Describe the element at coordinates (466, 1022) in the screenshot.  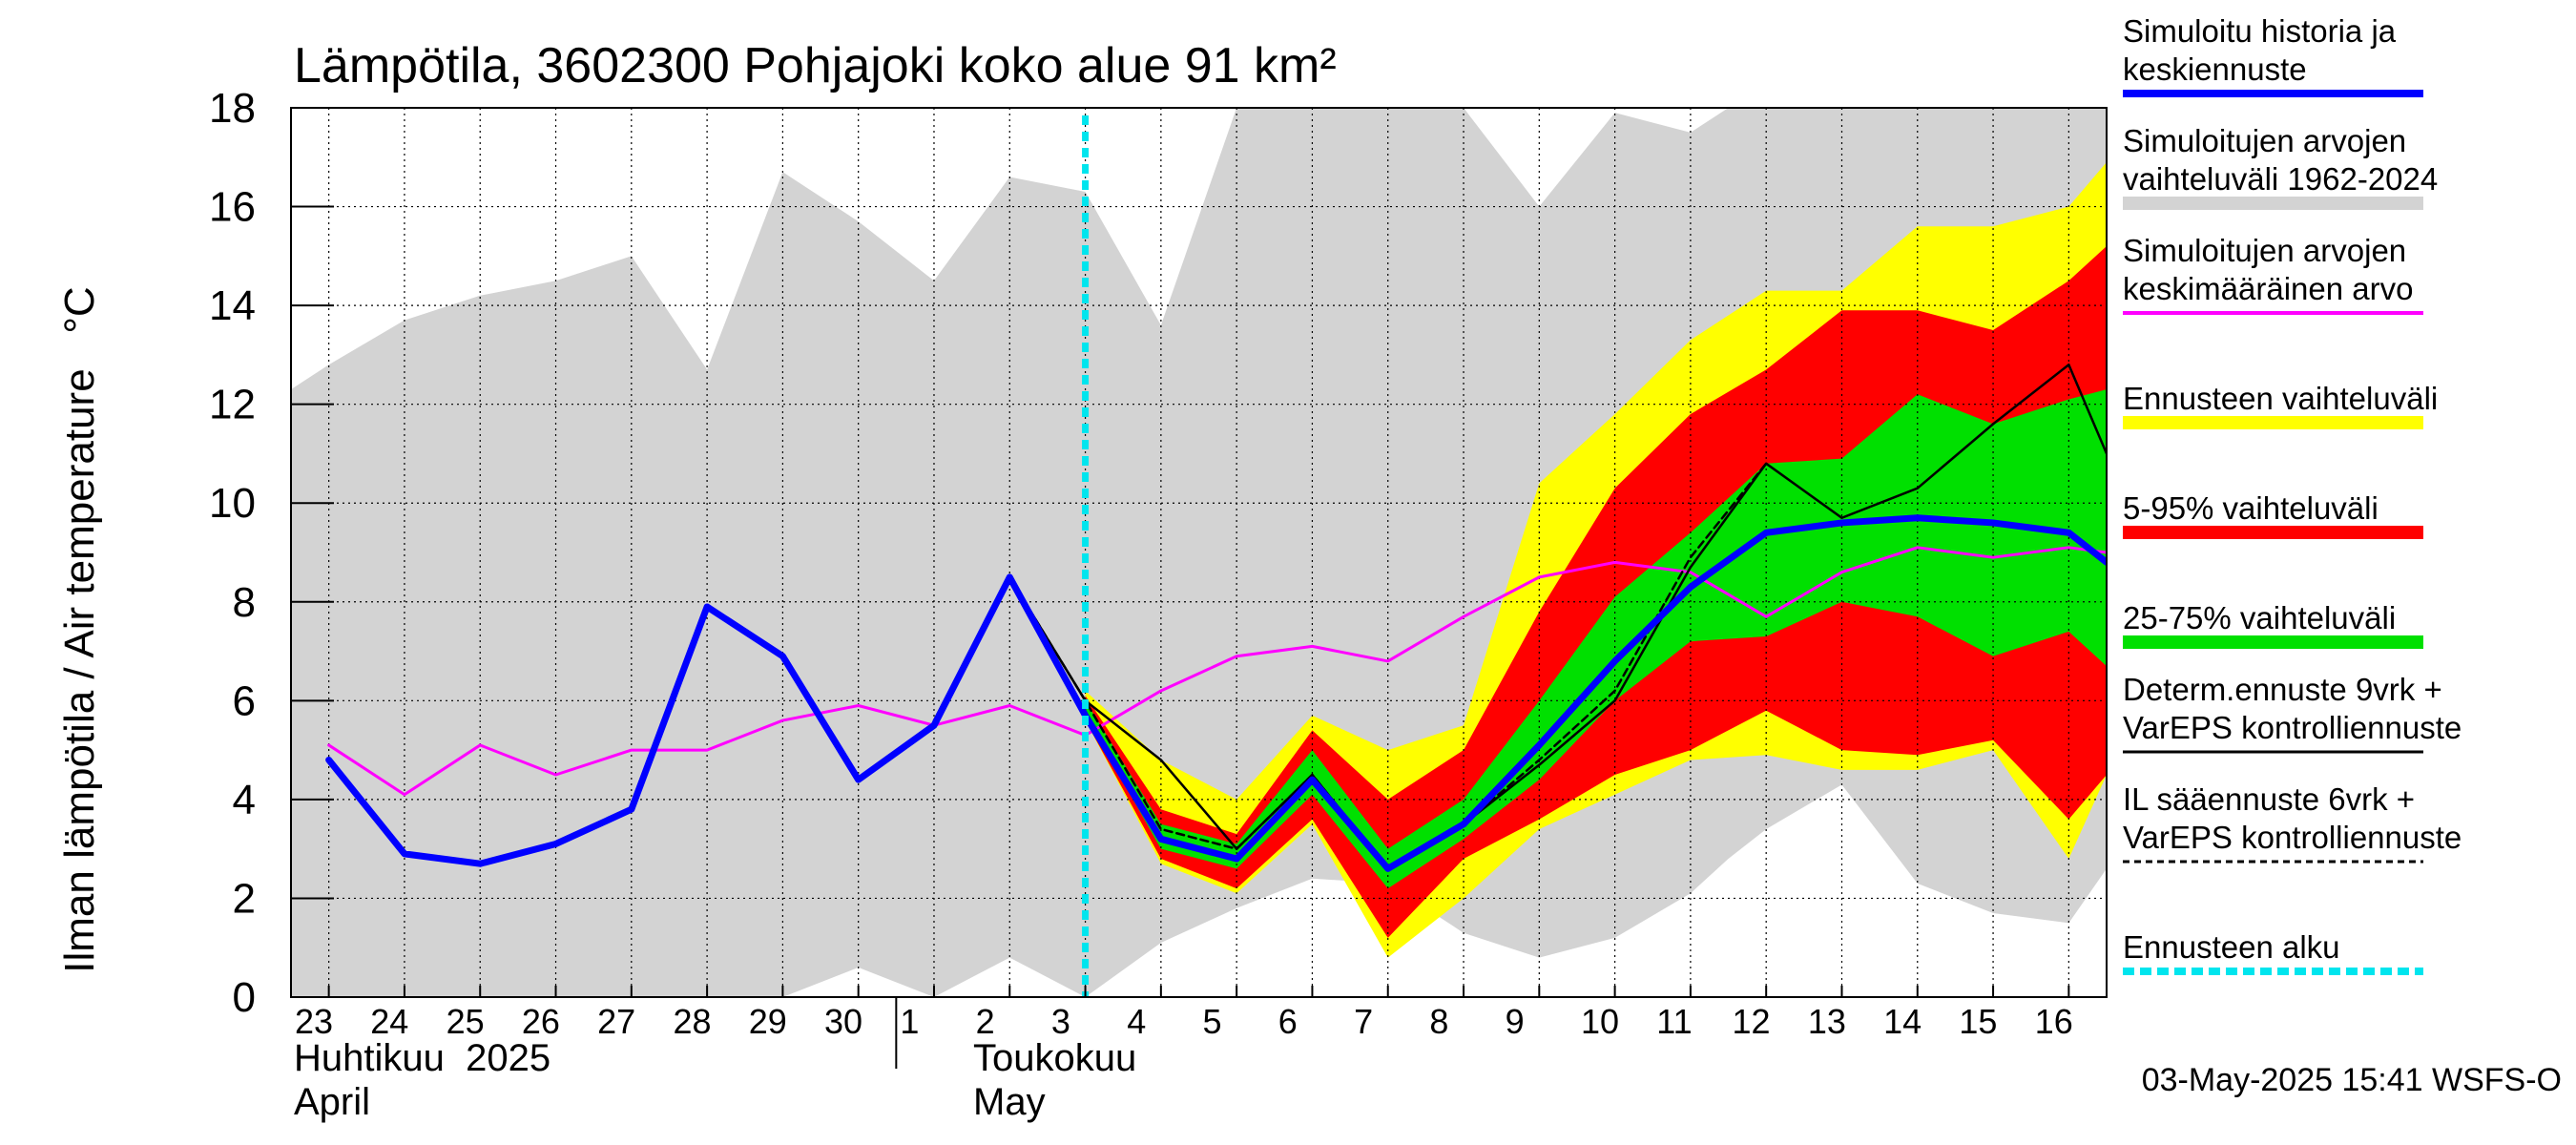
I see `x-tick-label: 25` at that location.